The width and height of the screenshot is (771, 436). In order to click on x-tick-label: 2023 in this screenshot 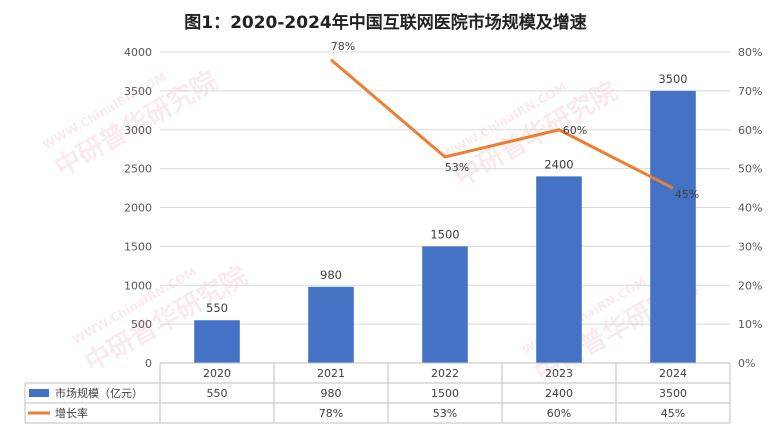, I will do `click(559, 373)`.